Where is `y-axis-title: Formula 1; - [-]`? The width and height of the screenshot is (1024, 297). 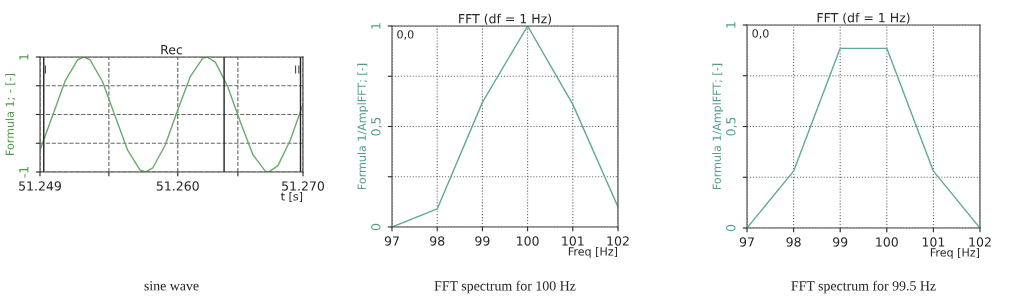 y-axis-title: Formula 1; - [-] is located at coordinates (10, 114).